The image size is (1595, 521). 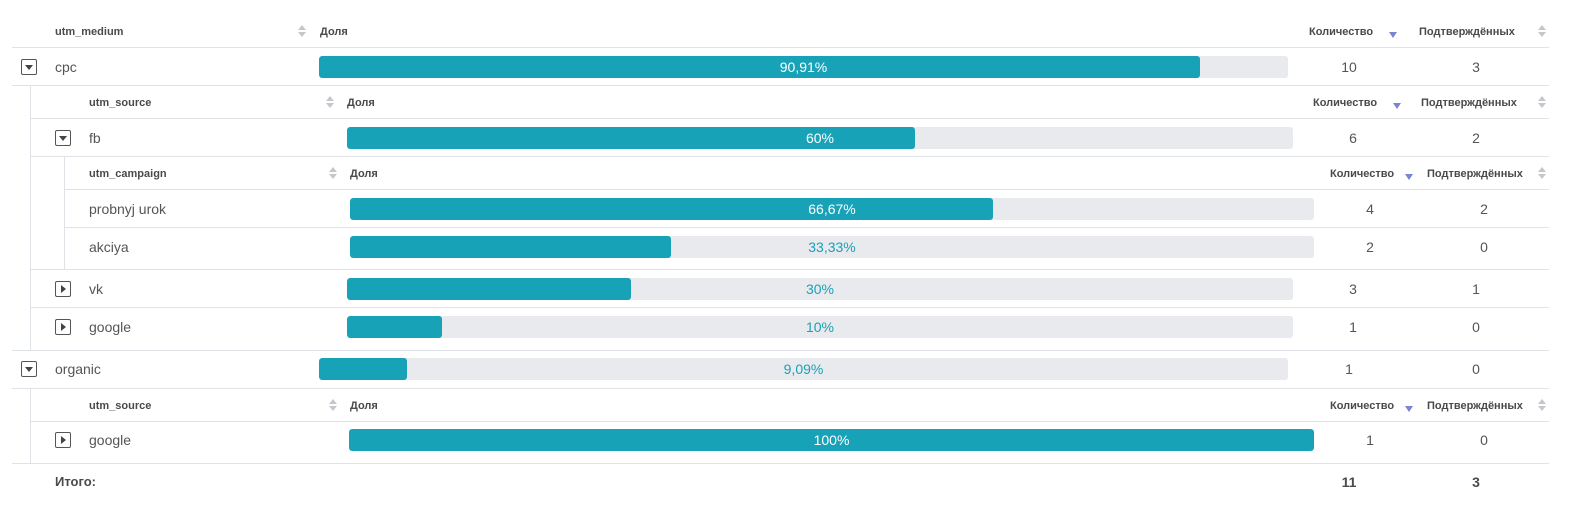 What do you see at coordinates (109, 247) in the screenshot?
I see `row-label-akciya: akciya` at bounding box center [109, 247].